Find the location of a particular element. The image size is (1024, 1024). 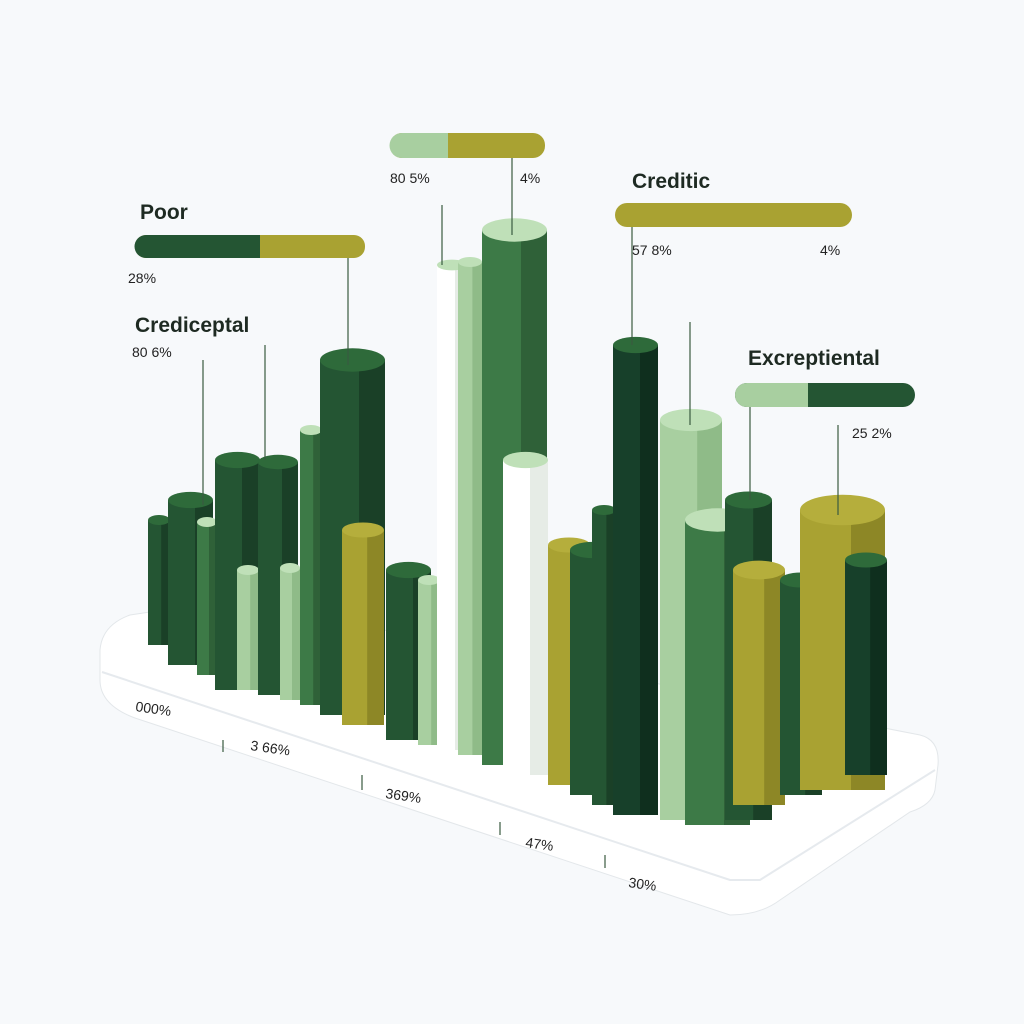

base-label: 3 66% is located at coordinates (271, 747).